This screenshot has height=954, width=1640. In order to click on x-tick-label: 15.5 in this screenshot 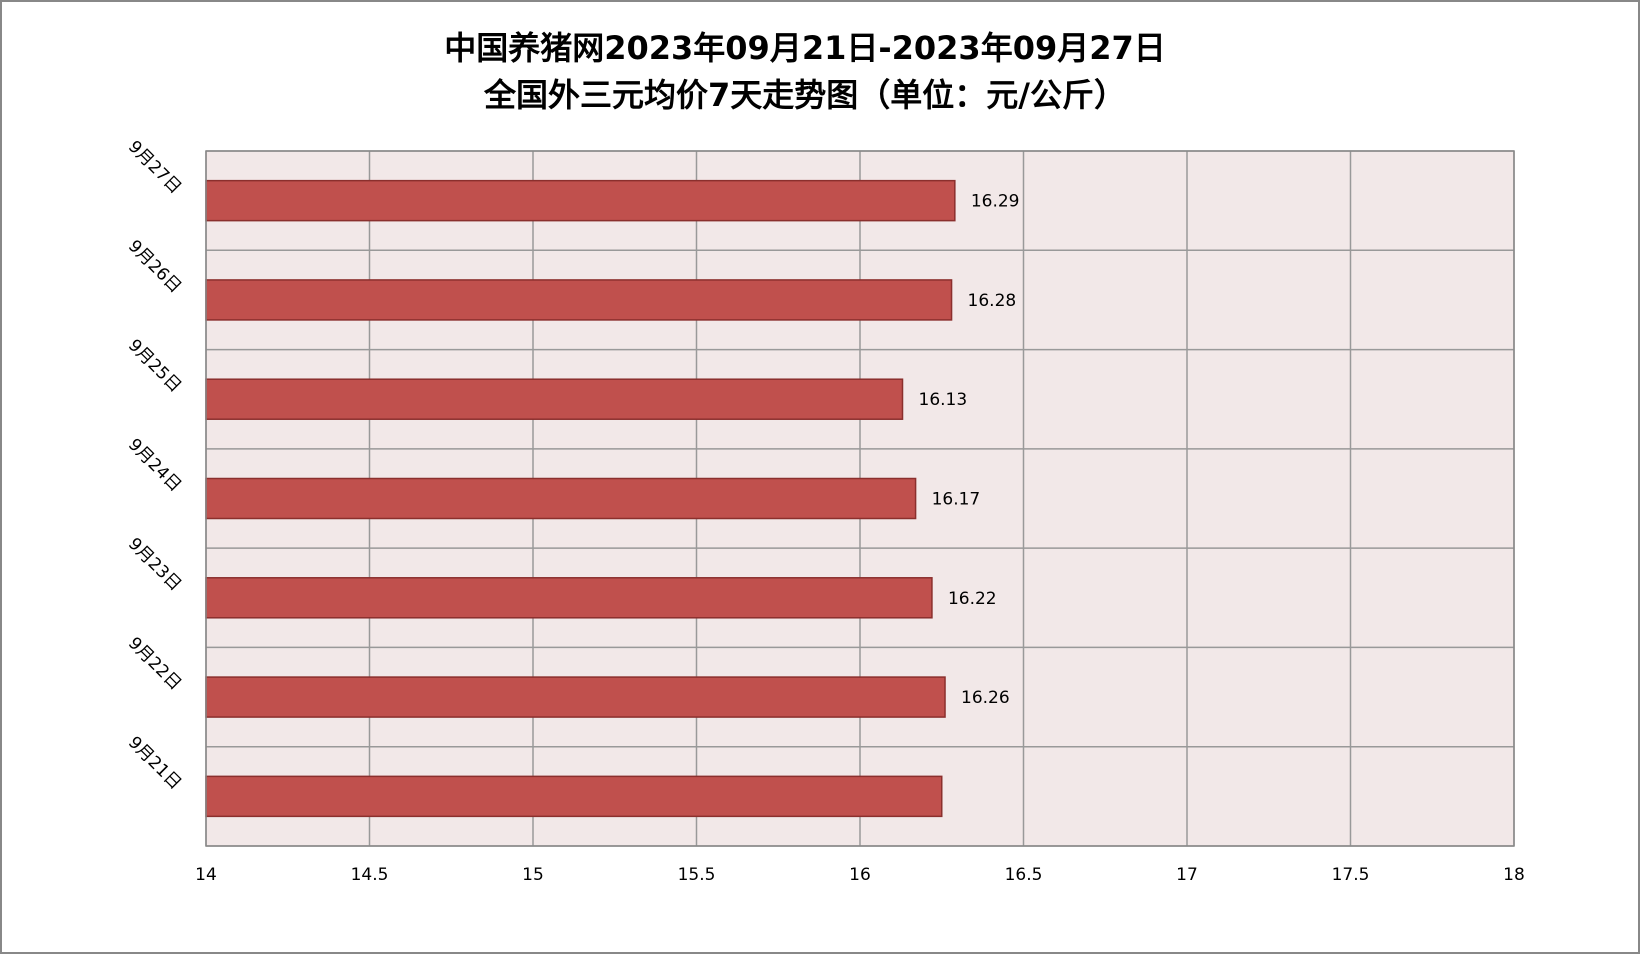, I will do `click(697, 875)`.